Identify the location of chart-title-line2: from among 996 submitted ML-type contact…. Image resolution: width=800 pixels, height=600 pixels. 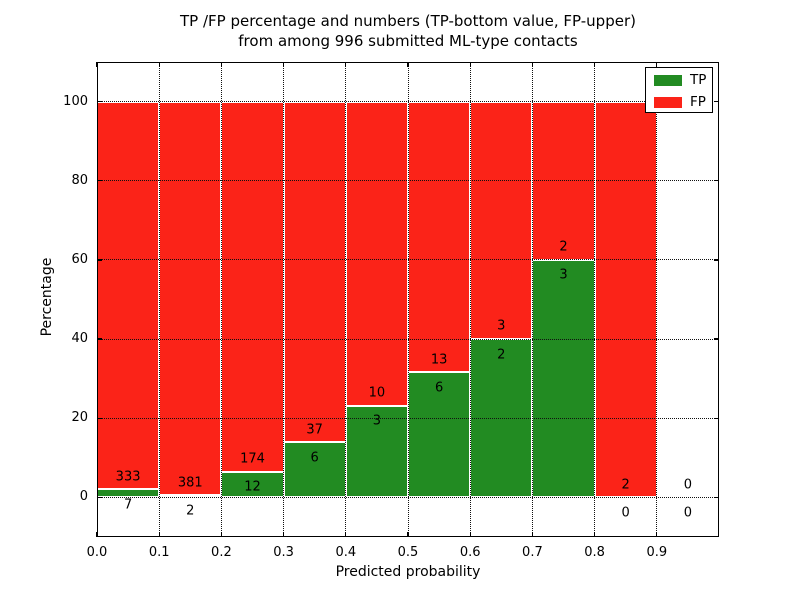
(408, 40).